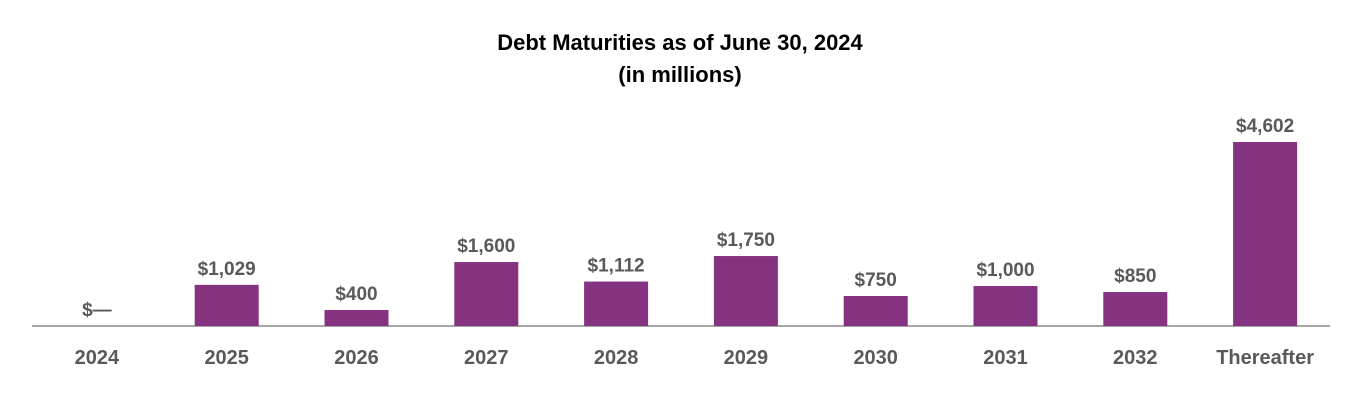  Describe the element at coordinates (876, 280) in the screenshot. I see `data-label-2030: $750` at that location.